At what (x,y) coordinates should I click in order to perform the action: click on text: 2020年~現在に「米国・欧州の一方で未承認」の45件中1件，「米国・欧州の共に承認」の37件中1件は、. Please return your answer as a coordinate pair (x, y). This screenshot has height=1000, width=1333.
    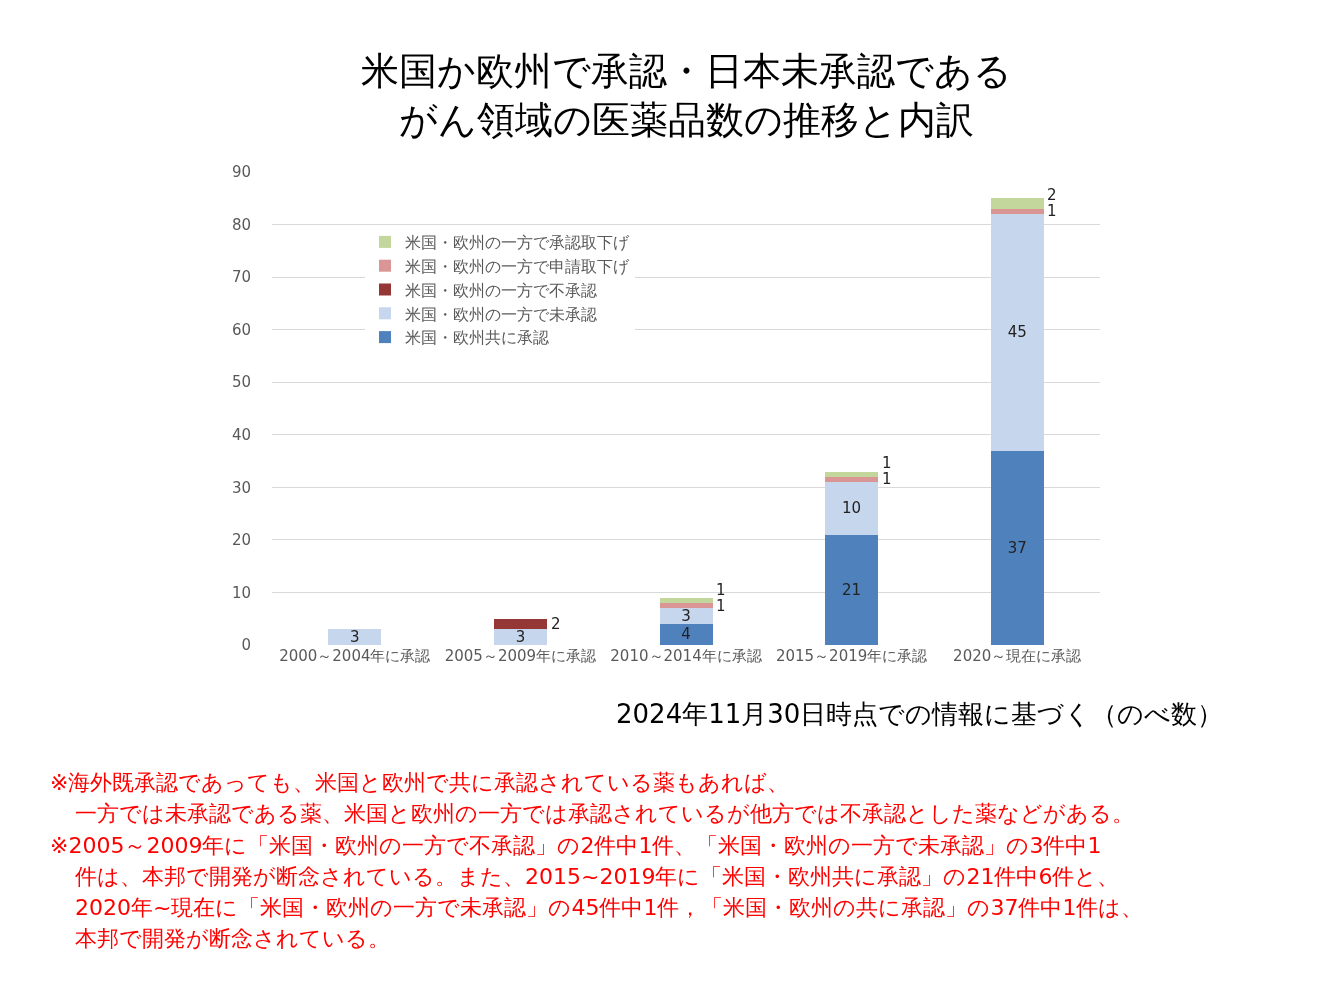
    Looking at the image, I should click on (609, 907).